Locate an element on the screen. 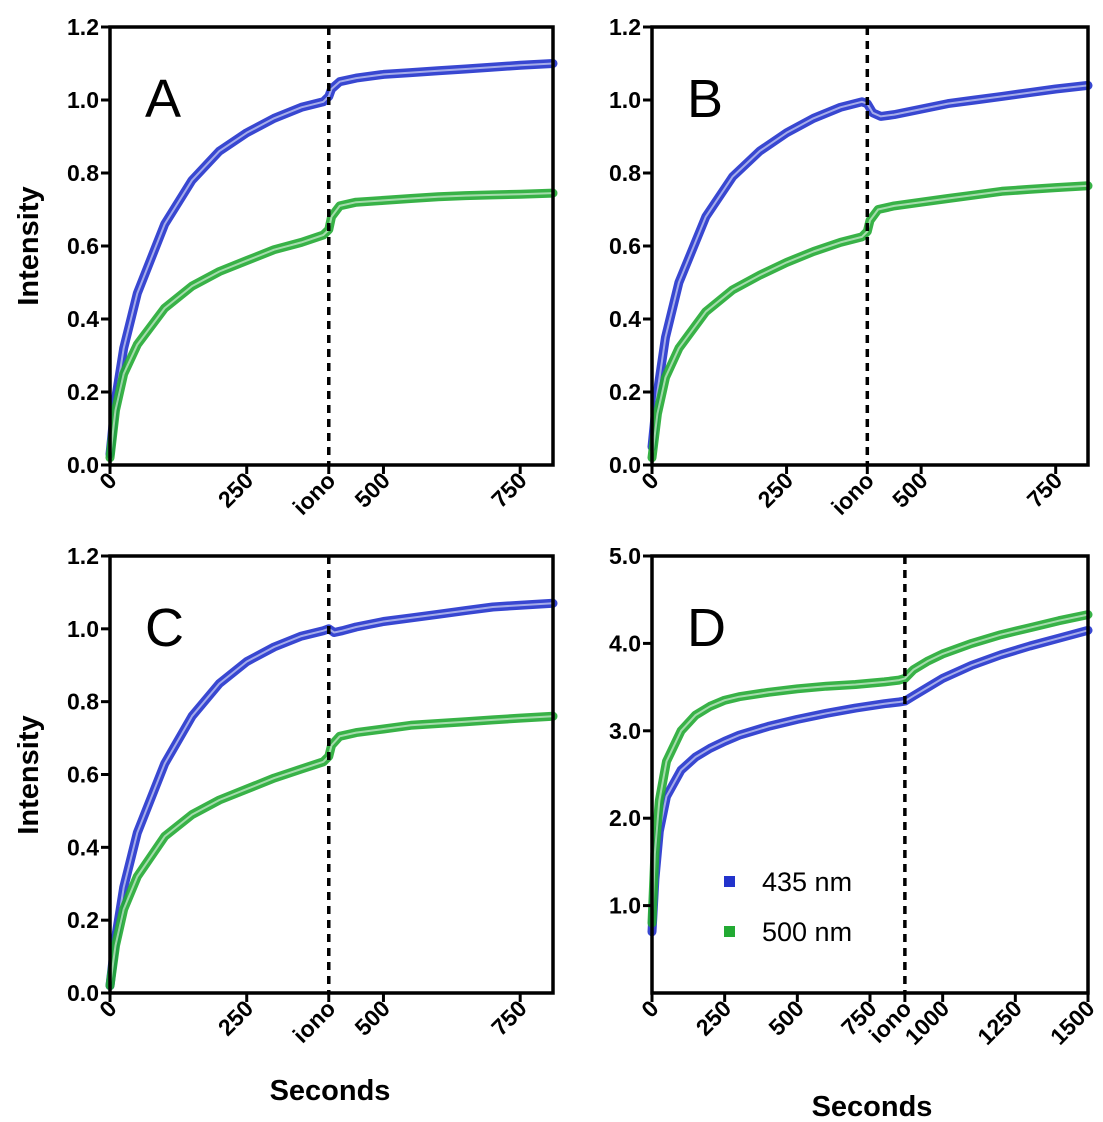 The image size is (1103, 1122). y-tick-label: 4.0 is located at coordinates (625, 643).